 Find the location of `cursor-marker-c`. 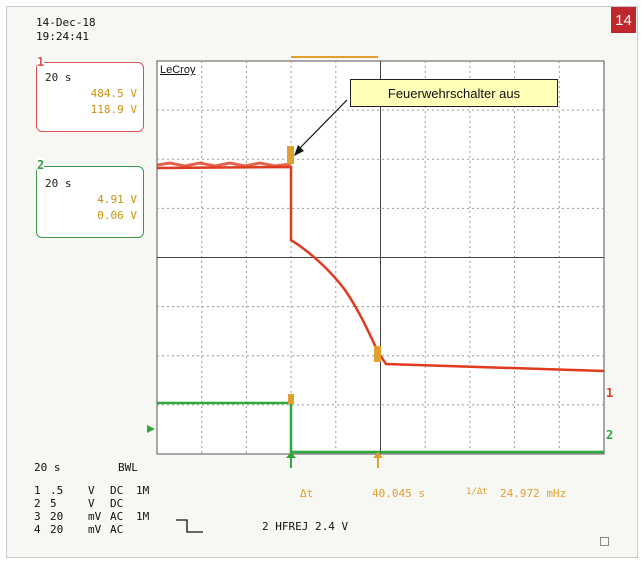

cursor-marker-c is located at coordinates (291, 399).